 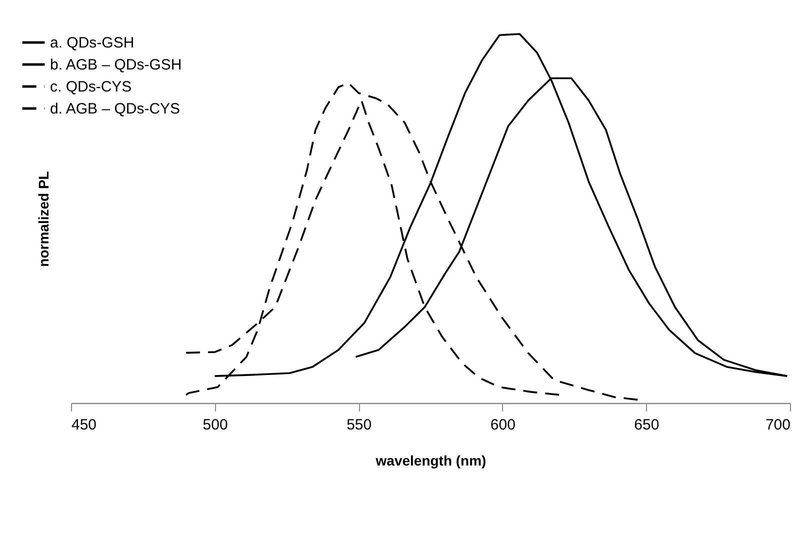 I want to click on x-tick-label: 550, so click(x=359, y=425).